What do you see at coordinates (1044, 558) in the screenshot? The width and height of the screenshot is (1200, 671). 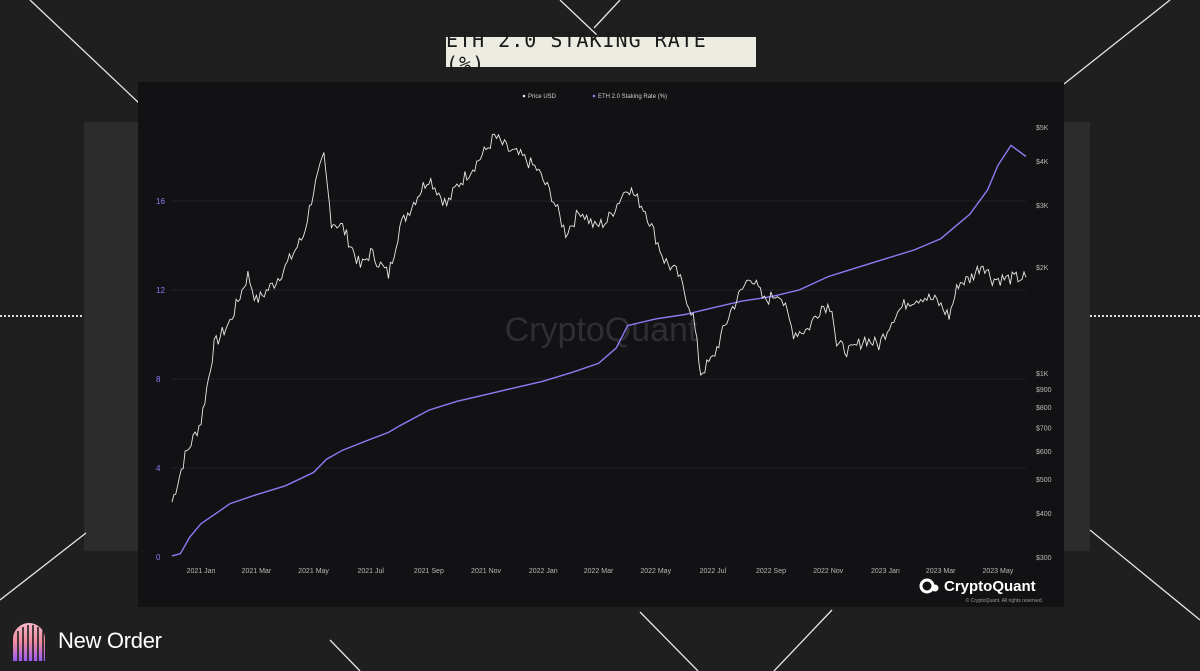 I see `right-axis-tick-label: $300` at bounding box center [1044, 558].